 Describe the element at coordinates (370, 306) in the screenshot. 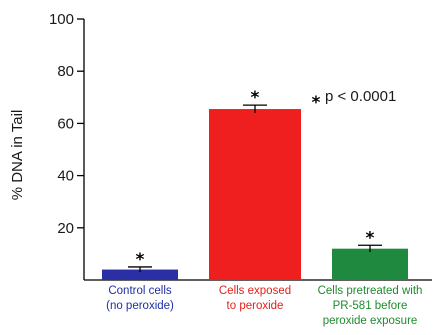

I see `category-label: PR-581 before` at that location.